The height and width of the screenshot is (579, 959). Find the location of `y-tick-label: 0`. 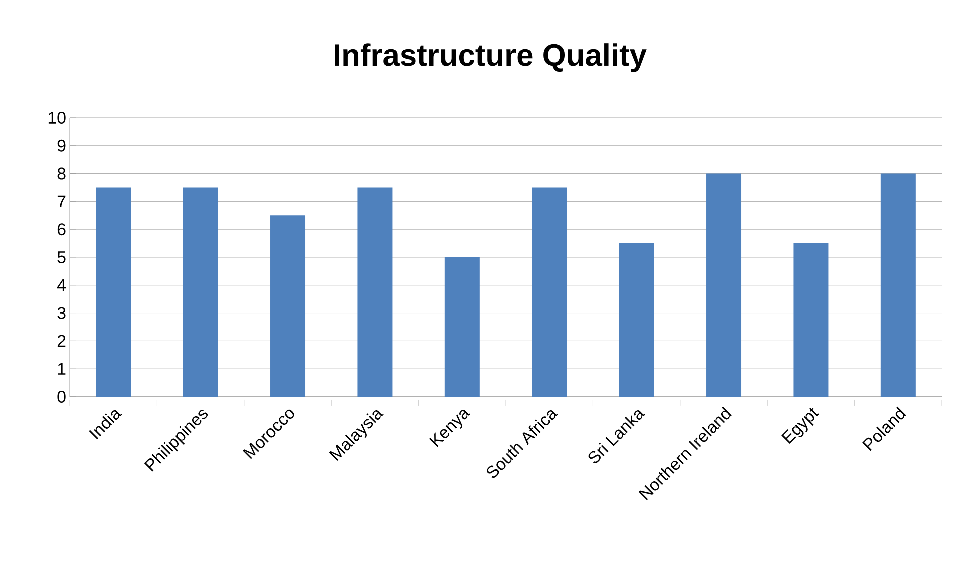

y-tick-label: 0 is located at coordinates (62, 396).